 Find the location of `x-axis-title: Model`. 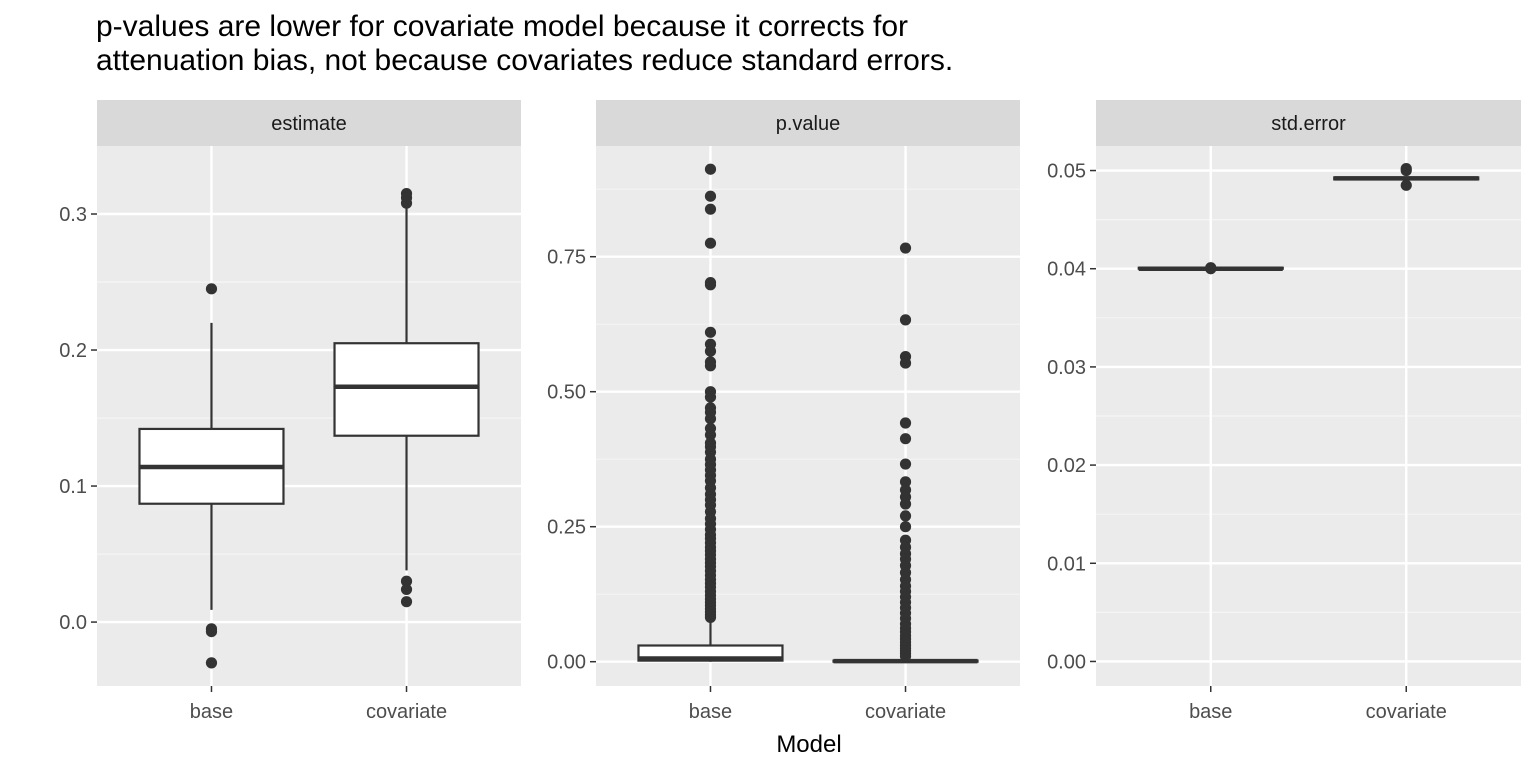

x-axis-title: Model is located at coordinates (808, 744).